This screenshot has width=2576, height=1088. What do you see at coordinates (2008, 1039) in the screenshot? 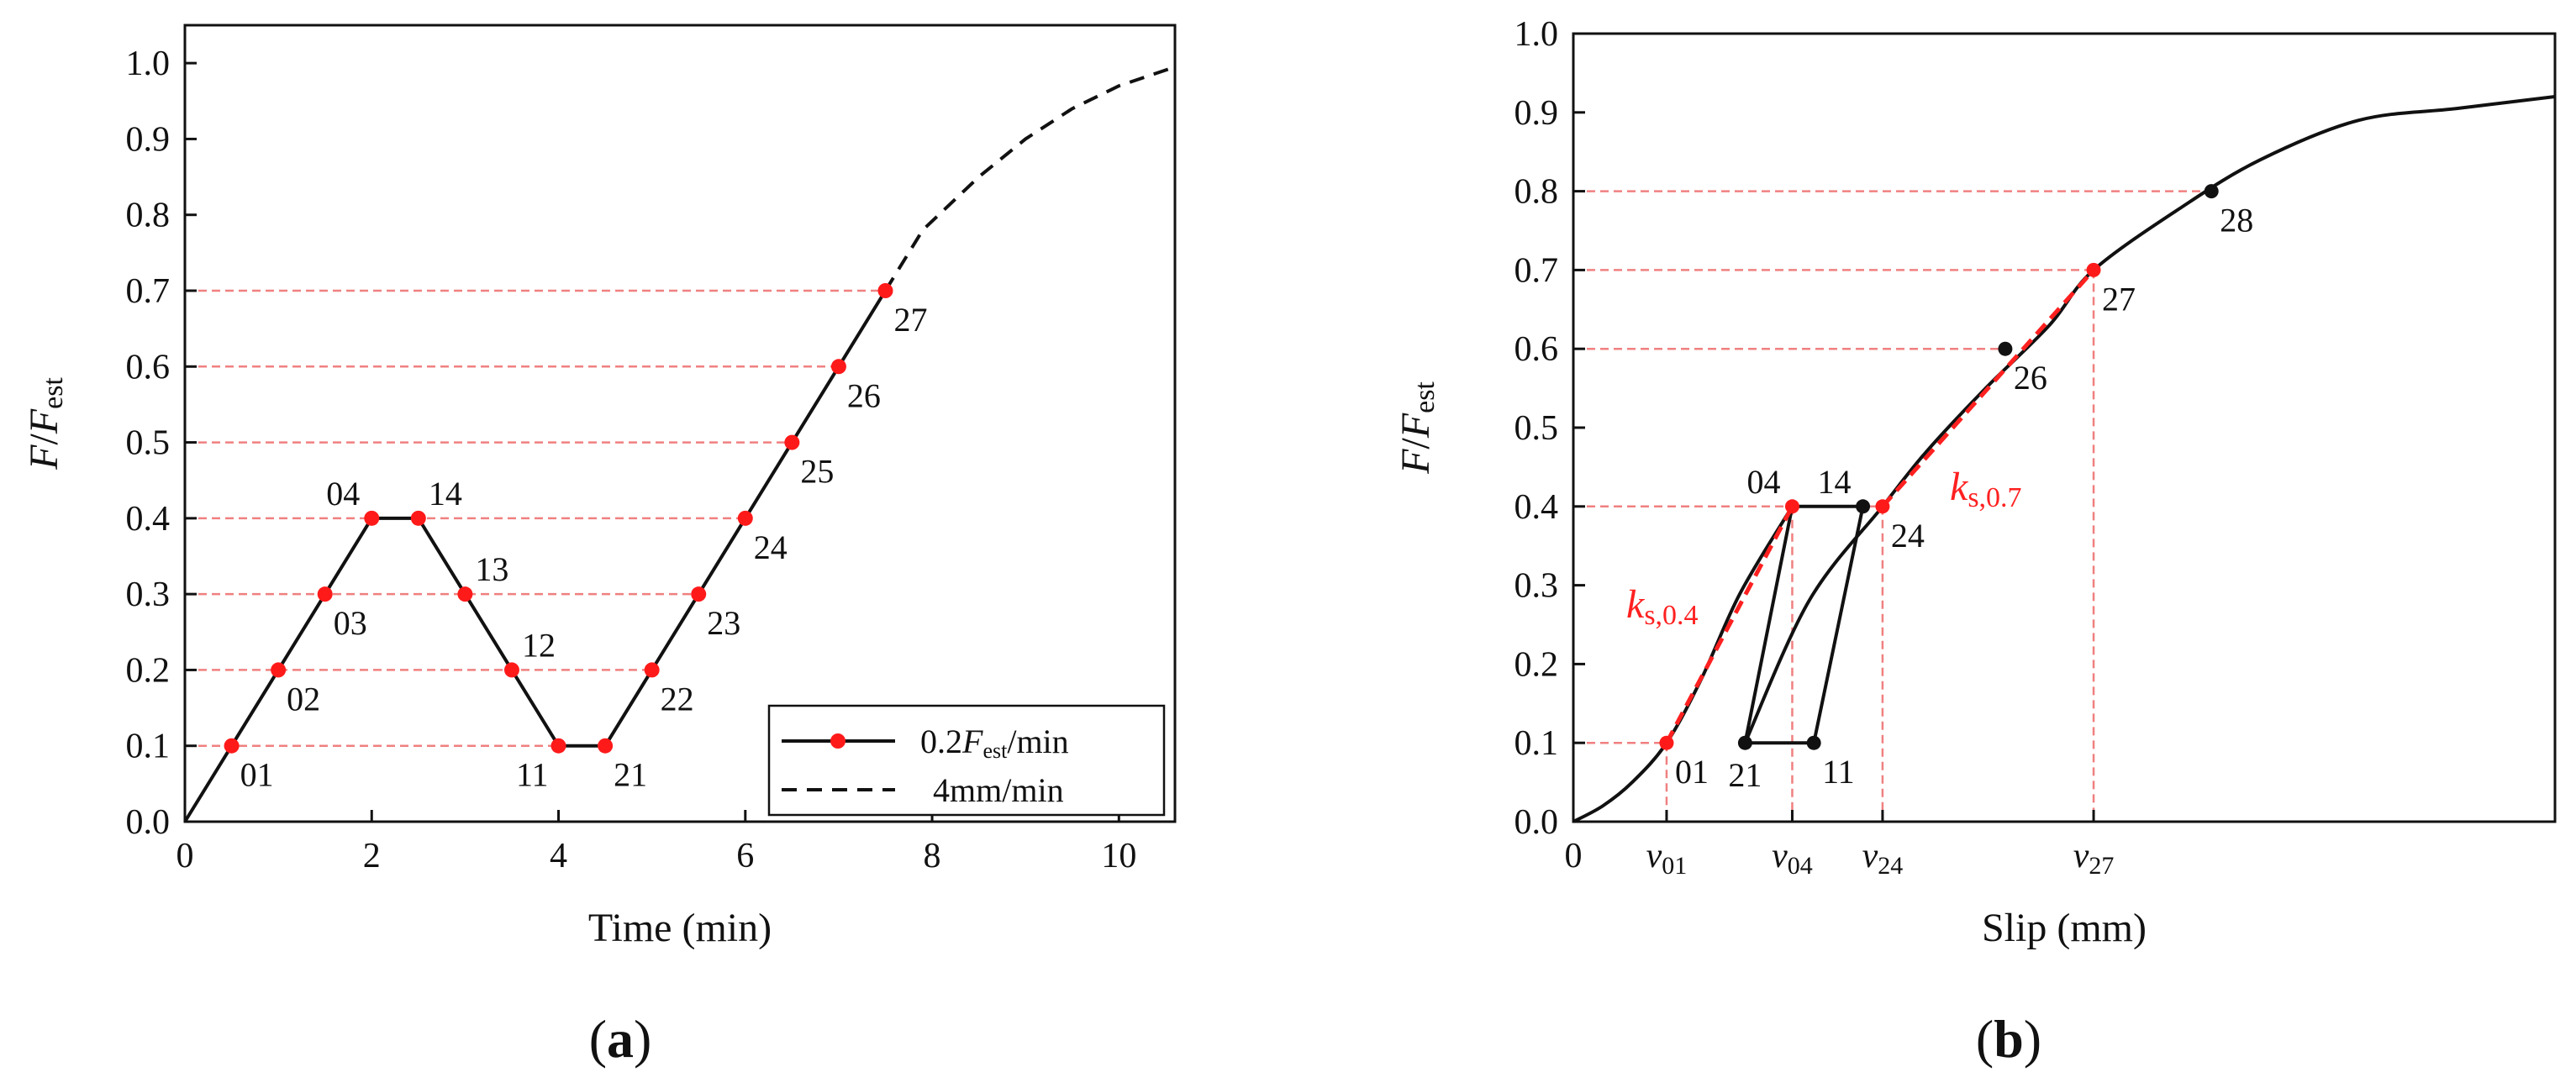
I see `panel-label-b: (b)` at bounding box center [2008, 1039].